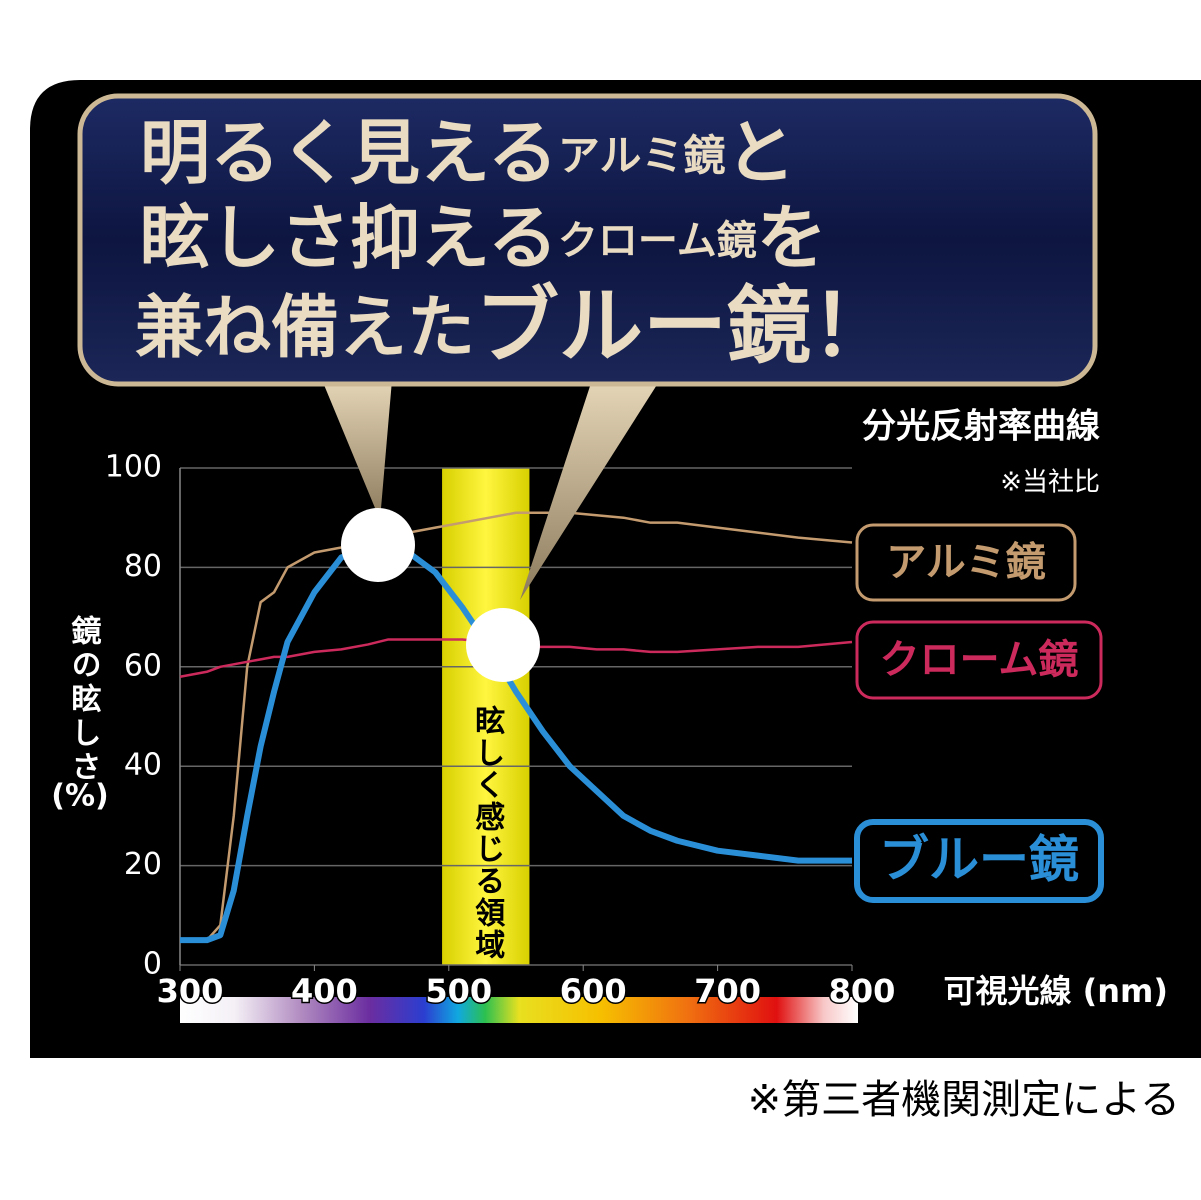 The image size is (1201, 1200). I want to click on legend-label: クローム鏡, so click(979, 660).